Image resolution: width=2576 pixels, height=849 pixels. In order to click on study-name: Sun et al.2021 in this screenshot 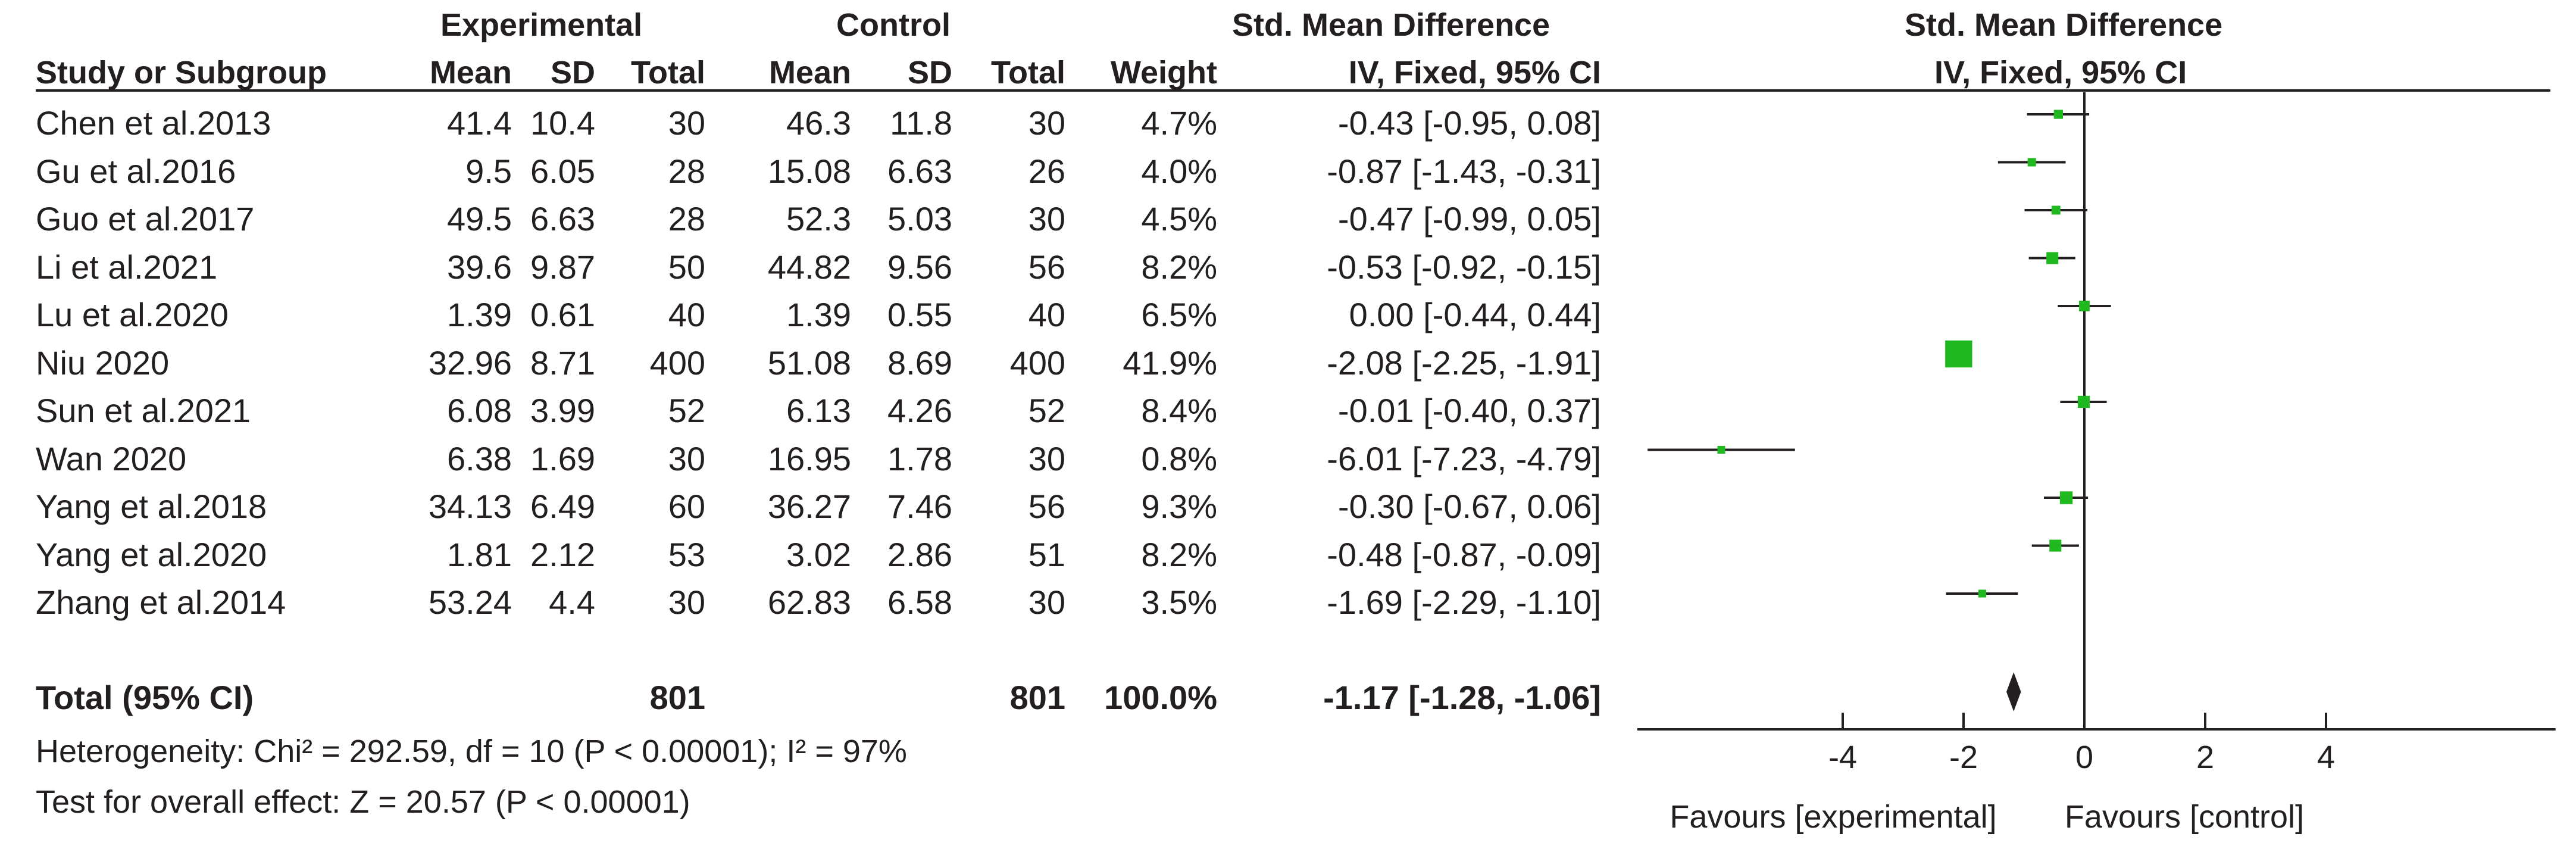, I will do `click(143, 410)`.